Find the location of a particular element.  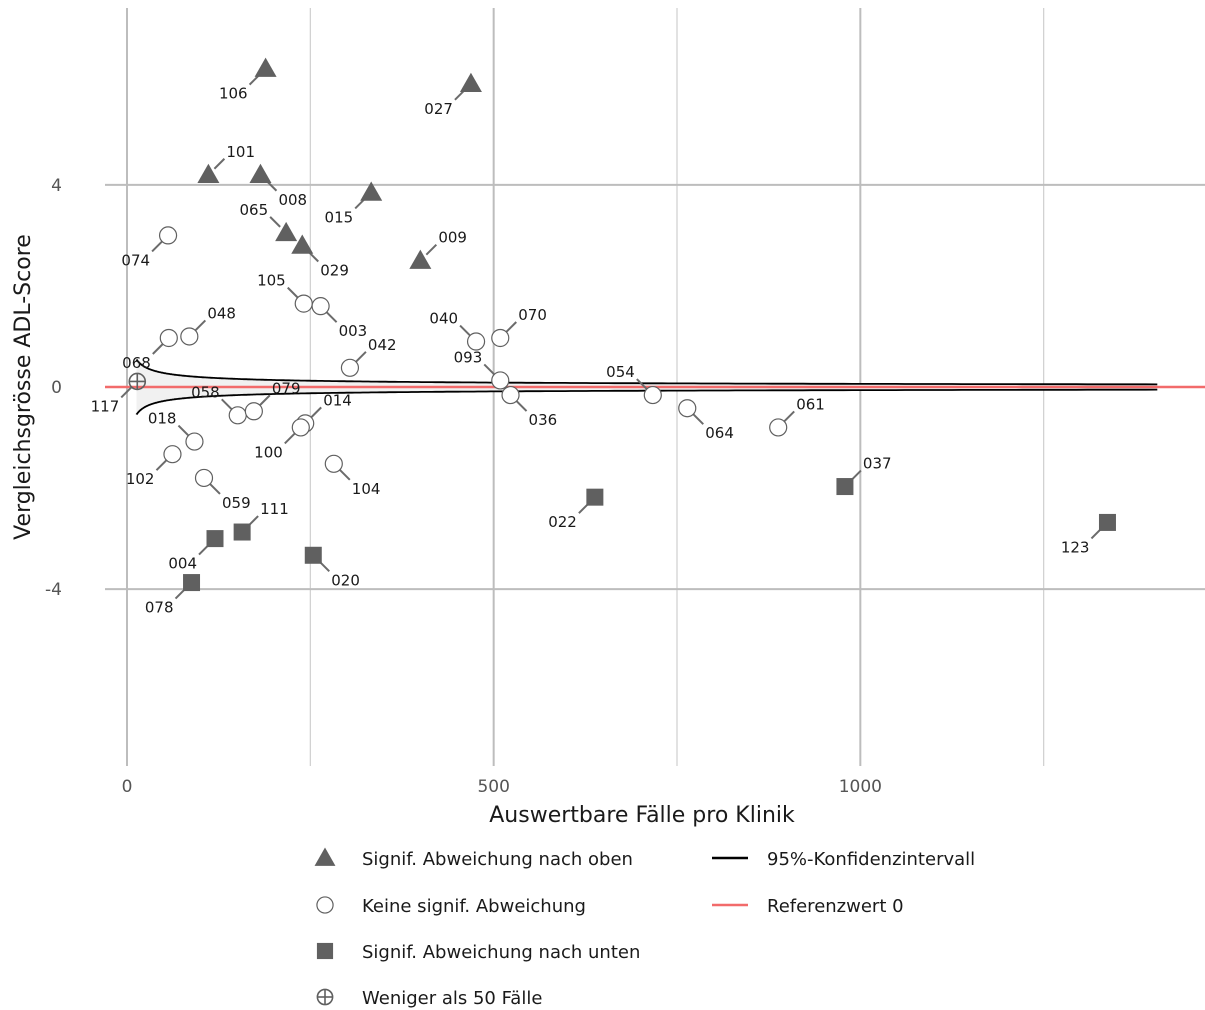

point-marker-circle-plus is located at coordinates (137, 381).